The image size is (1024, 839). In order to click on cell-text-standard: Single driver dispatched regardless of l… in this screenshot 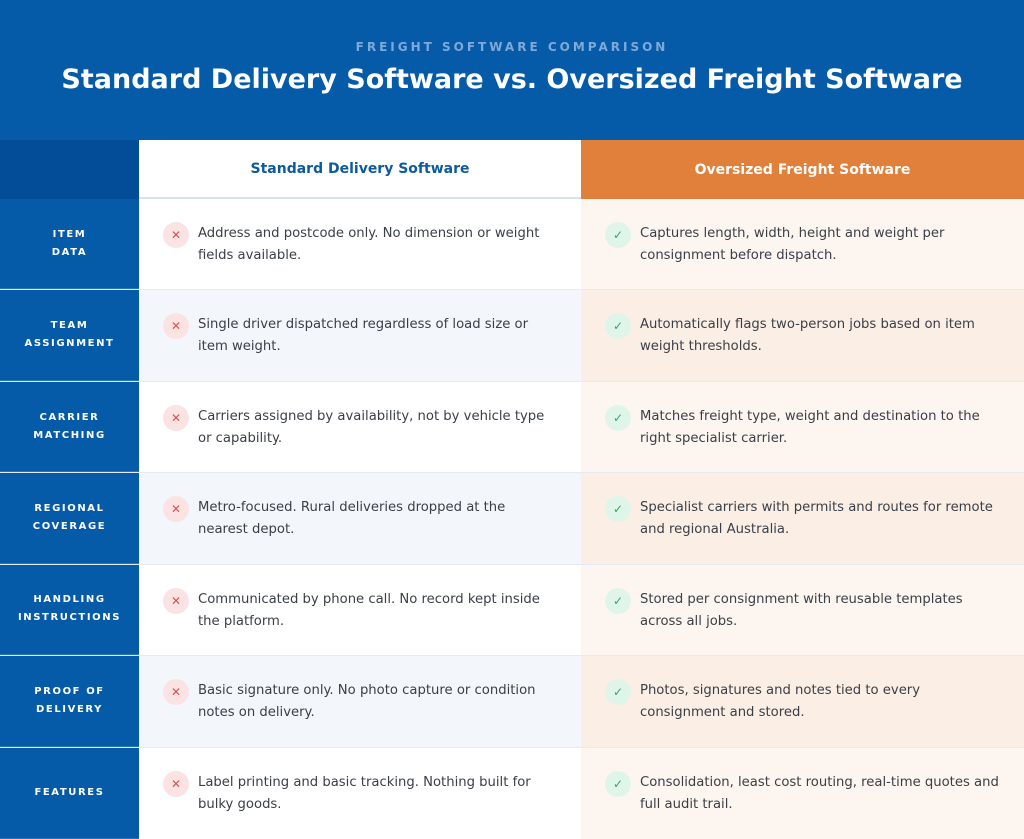, I will do `click(363, 336)`.